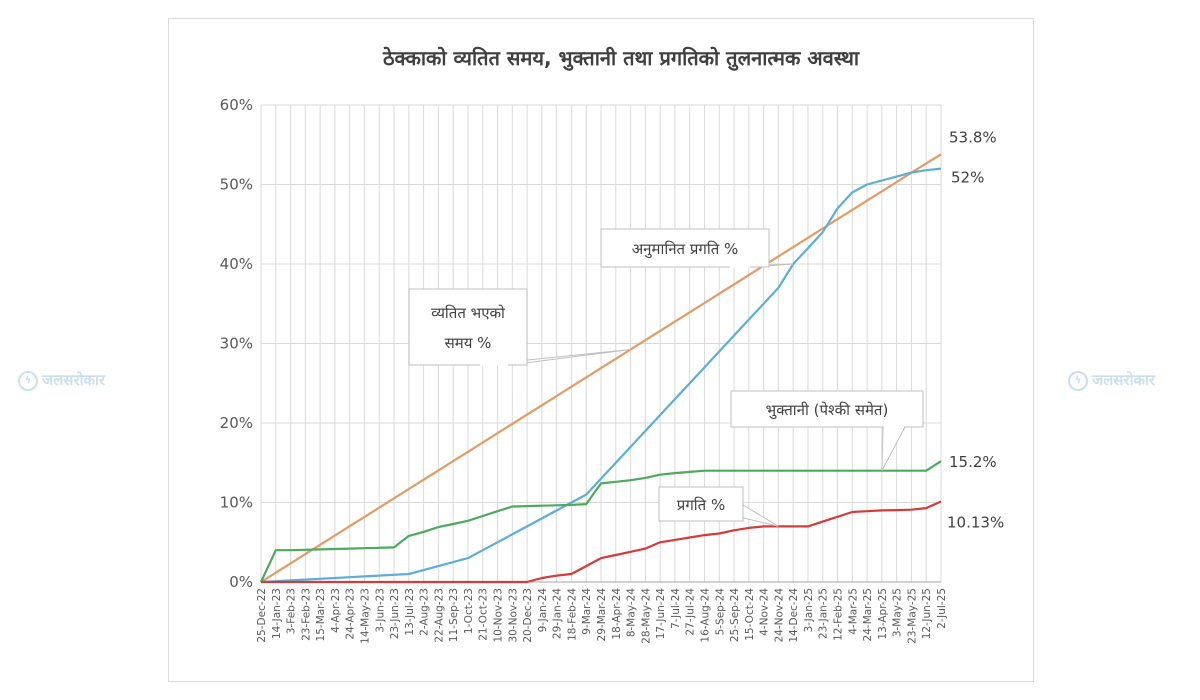 The image size is (1200, 700). What do you see at coordinates (733, 508) in the screenshot?
I see `callout-seam` at bounding box center [733, 508].